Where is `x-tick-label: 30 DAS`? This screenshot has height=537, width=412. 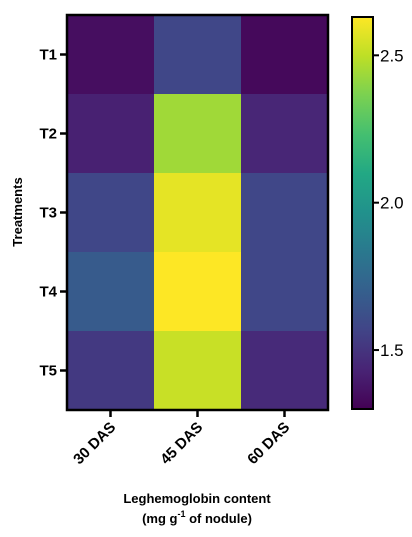
x-tick-label: 30 DAS is located at coordinates (94, 443).